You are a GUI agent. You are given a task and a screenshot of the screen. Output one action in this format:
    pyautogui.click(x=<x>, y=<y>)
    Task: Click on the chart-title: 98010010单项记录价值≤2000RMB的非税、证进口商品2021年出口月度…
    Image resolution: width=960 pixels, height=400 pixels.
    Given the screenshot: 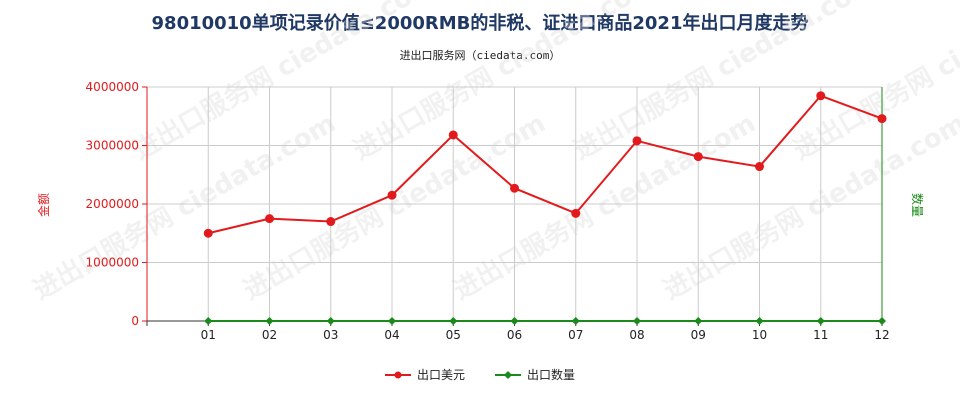 What is the action you would take?
    pyautogui.click(x=480, y=23)
    